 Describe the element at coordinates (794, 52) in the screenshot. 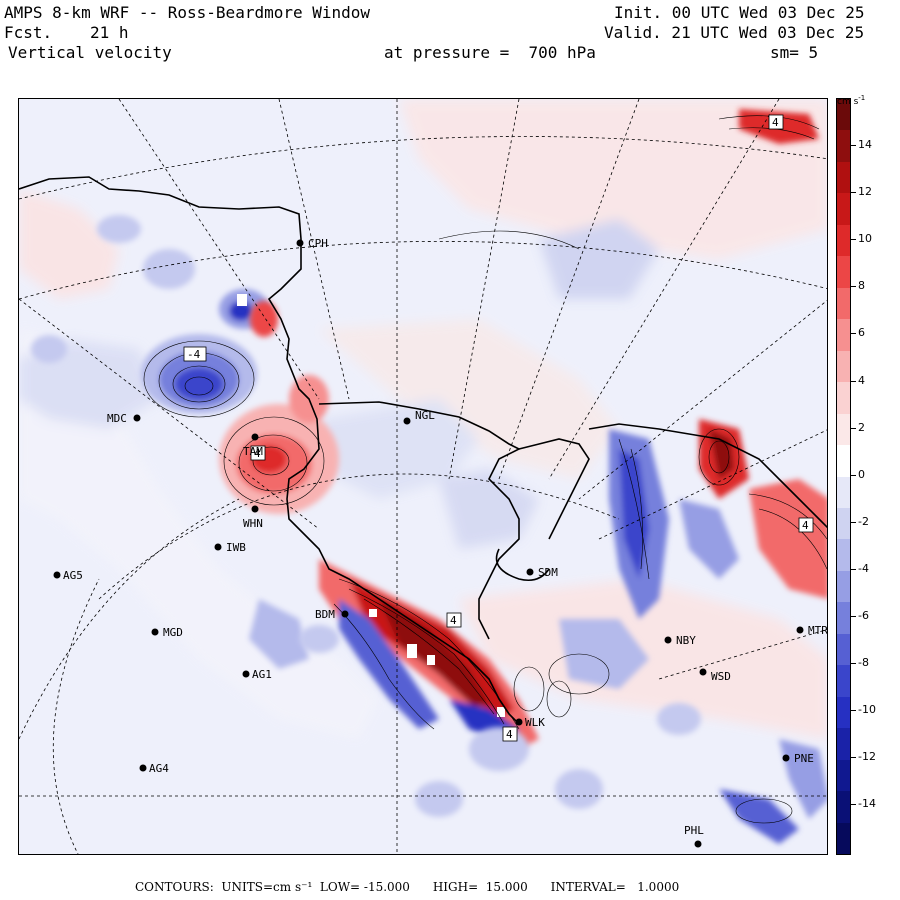

I see `smoothing: sm= 5` at that location.